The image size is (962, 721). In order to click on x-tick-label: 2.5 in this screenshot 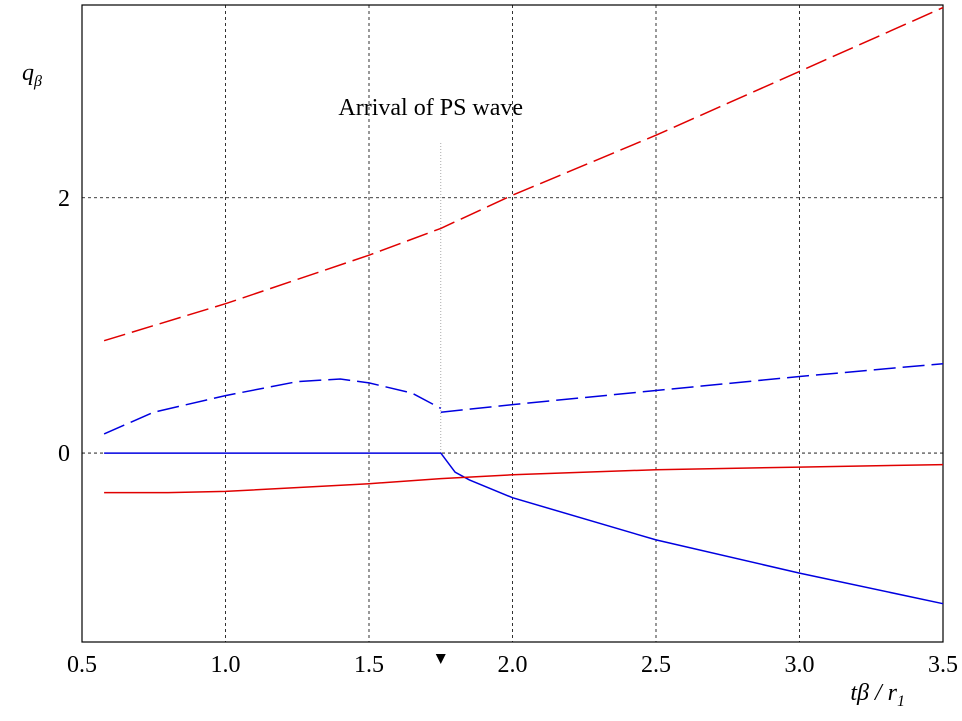, I will do `click(656, 665)`.